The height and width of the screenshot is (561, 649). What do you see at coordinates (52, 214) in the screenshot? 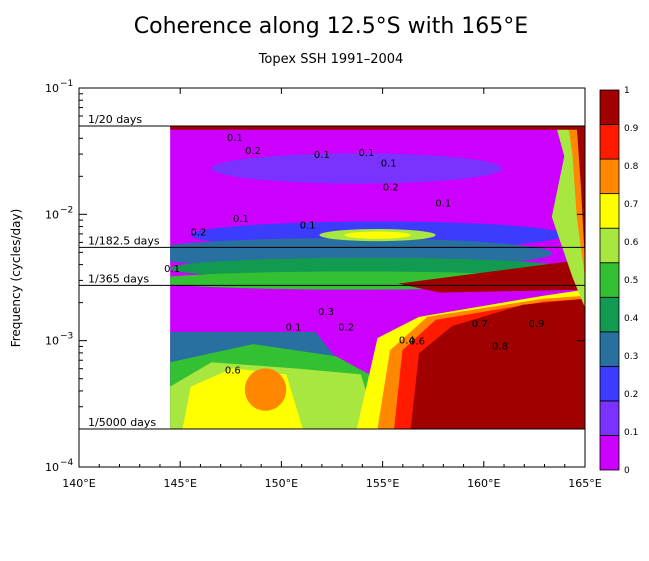
I see `y-tick-label-1: 10` at bounding box center [52, 214].